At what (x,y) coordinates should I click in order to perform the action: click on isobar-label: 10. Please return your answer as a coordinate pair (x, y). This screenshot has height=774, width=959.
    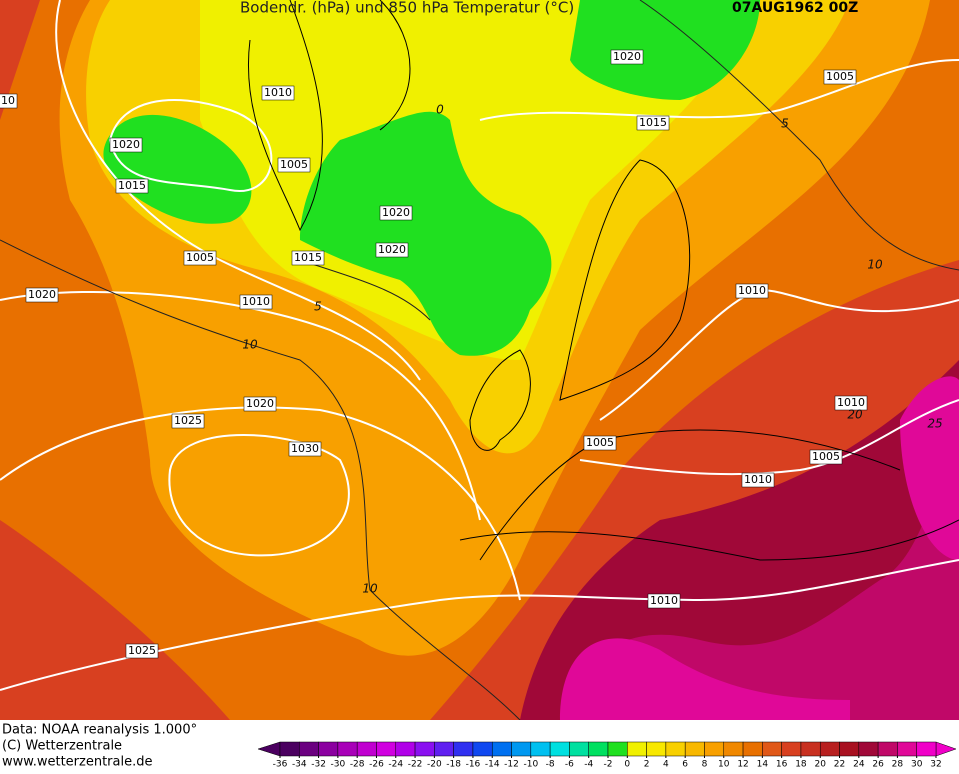
    Looking at the image, I should click on (9, 101).